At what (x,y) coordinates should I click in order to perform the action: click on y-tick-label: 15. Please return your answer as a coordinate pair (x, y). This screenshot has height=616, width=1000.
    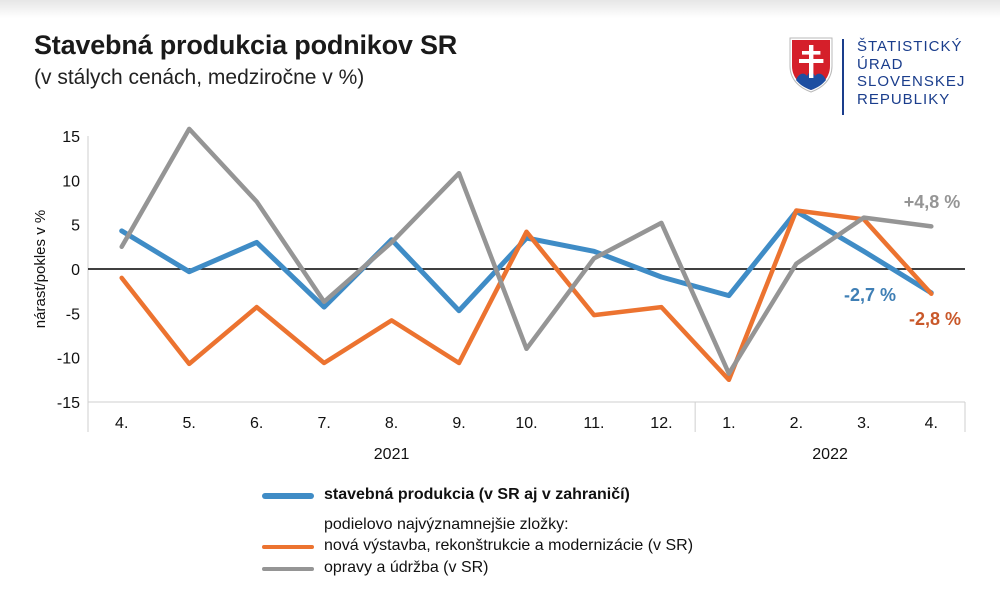
    Looking at the image, I should click on (71, 137).